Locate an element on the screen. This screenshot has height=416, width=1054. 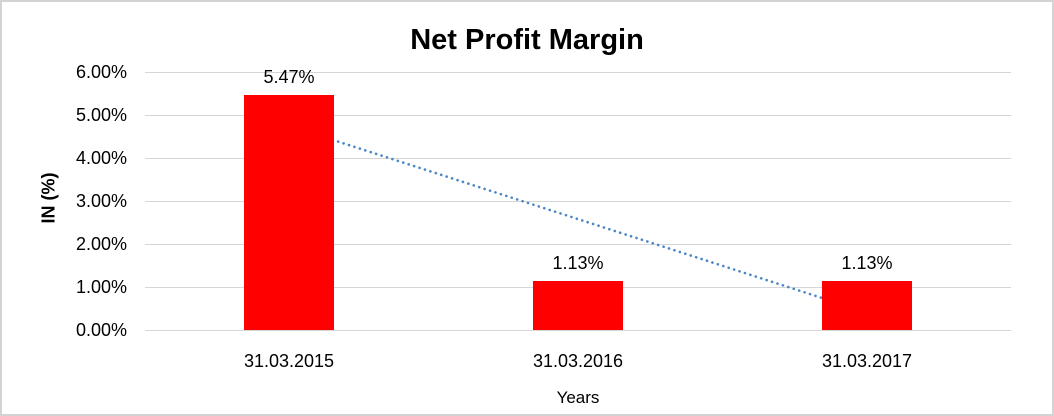
data-label: 5.47% is located at coordinates (289, 77).